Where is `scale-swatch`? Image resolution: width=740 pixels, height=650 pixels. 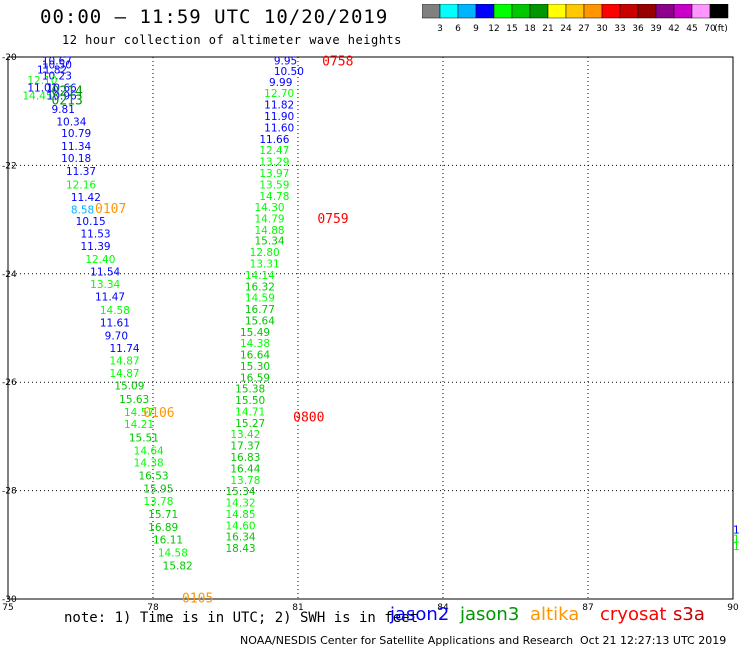
scale-swatch is located at coordinates (719, 11).